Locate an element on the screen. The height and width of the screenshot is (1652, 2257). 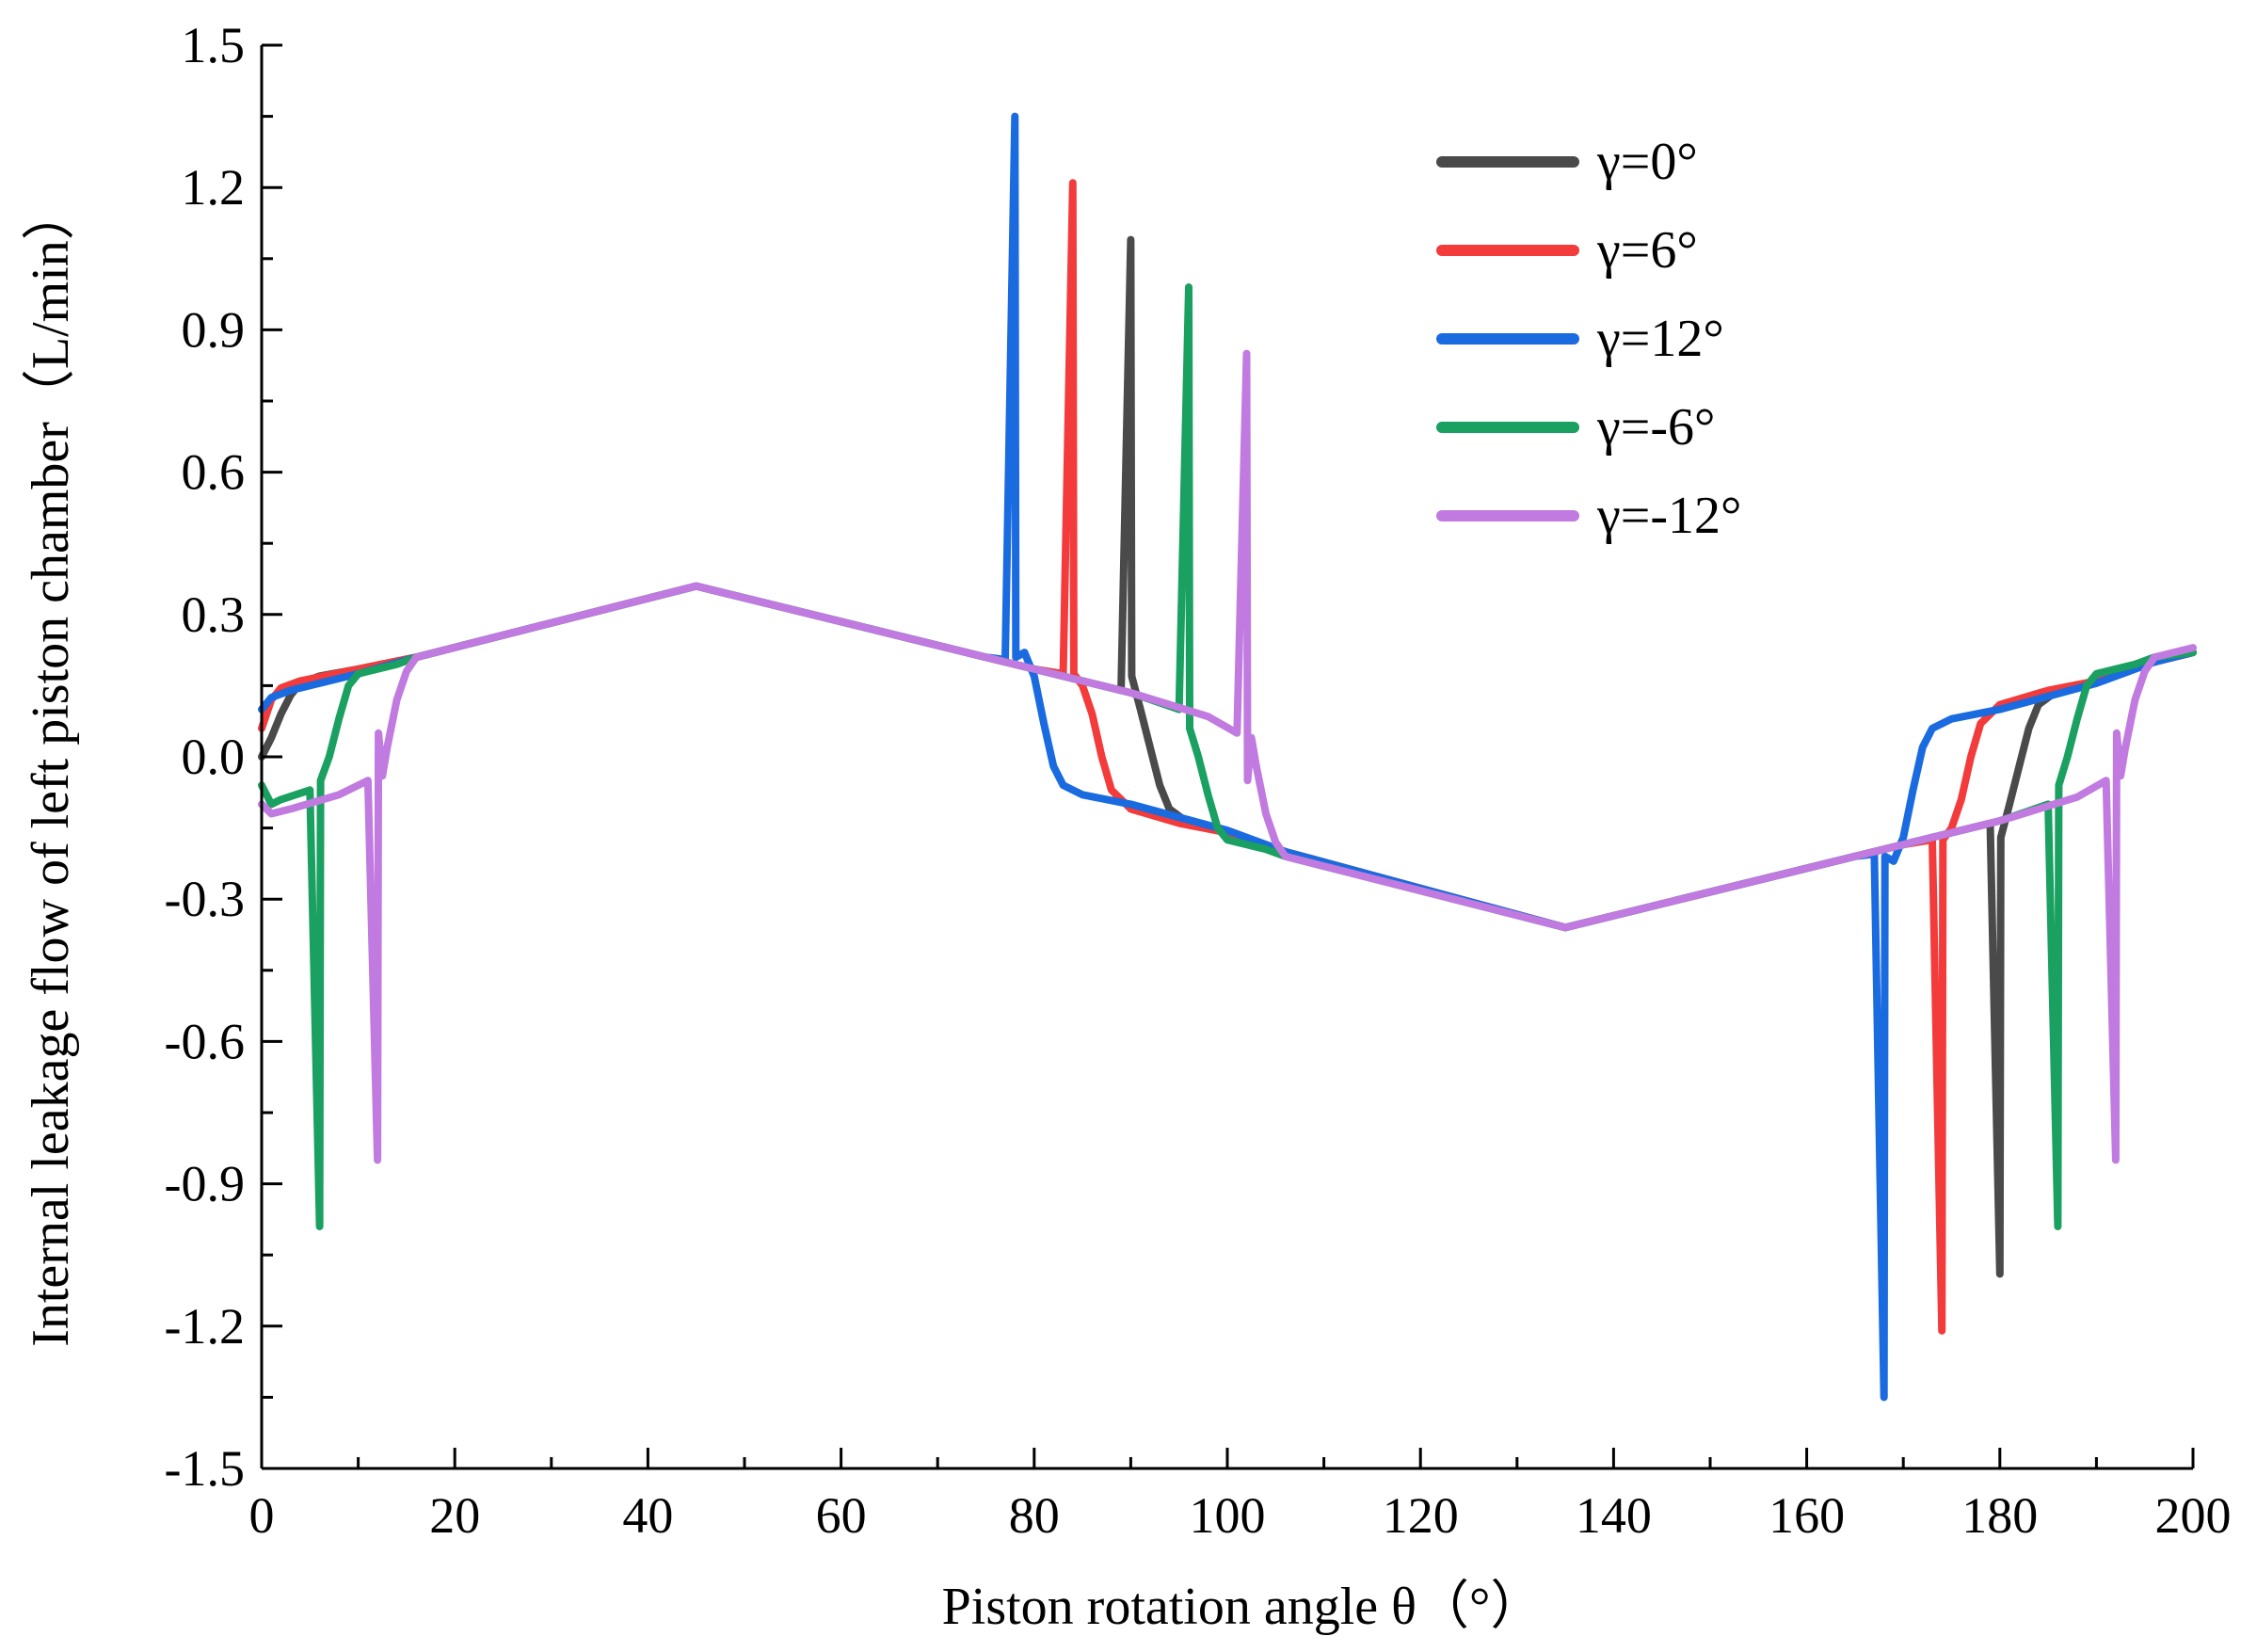
legend-label: γ=-6° is located at coordinates (1655, 427).